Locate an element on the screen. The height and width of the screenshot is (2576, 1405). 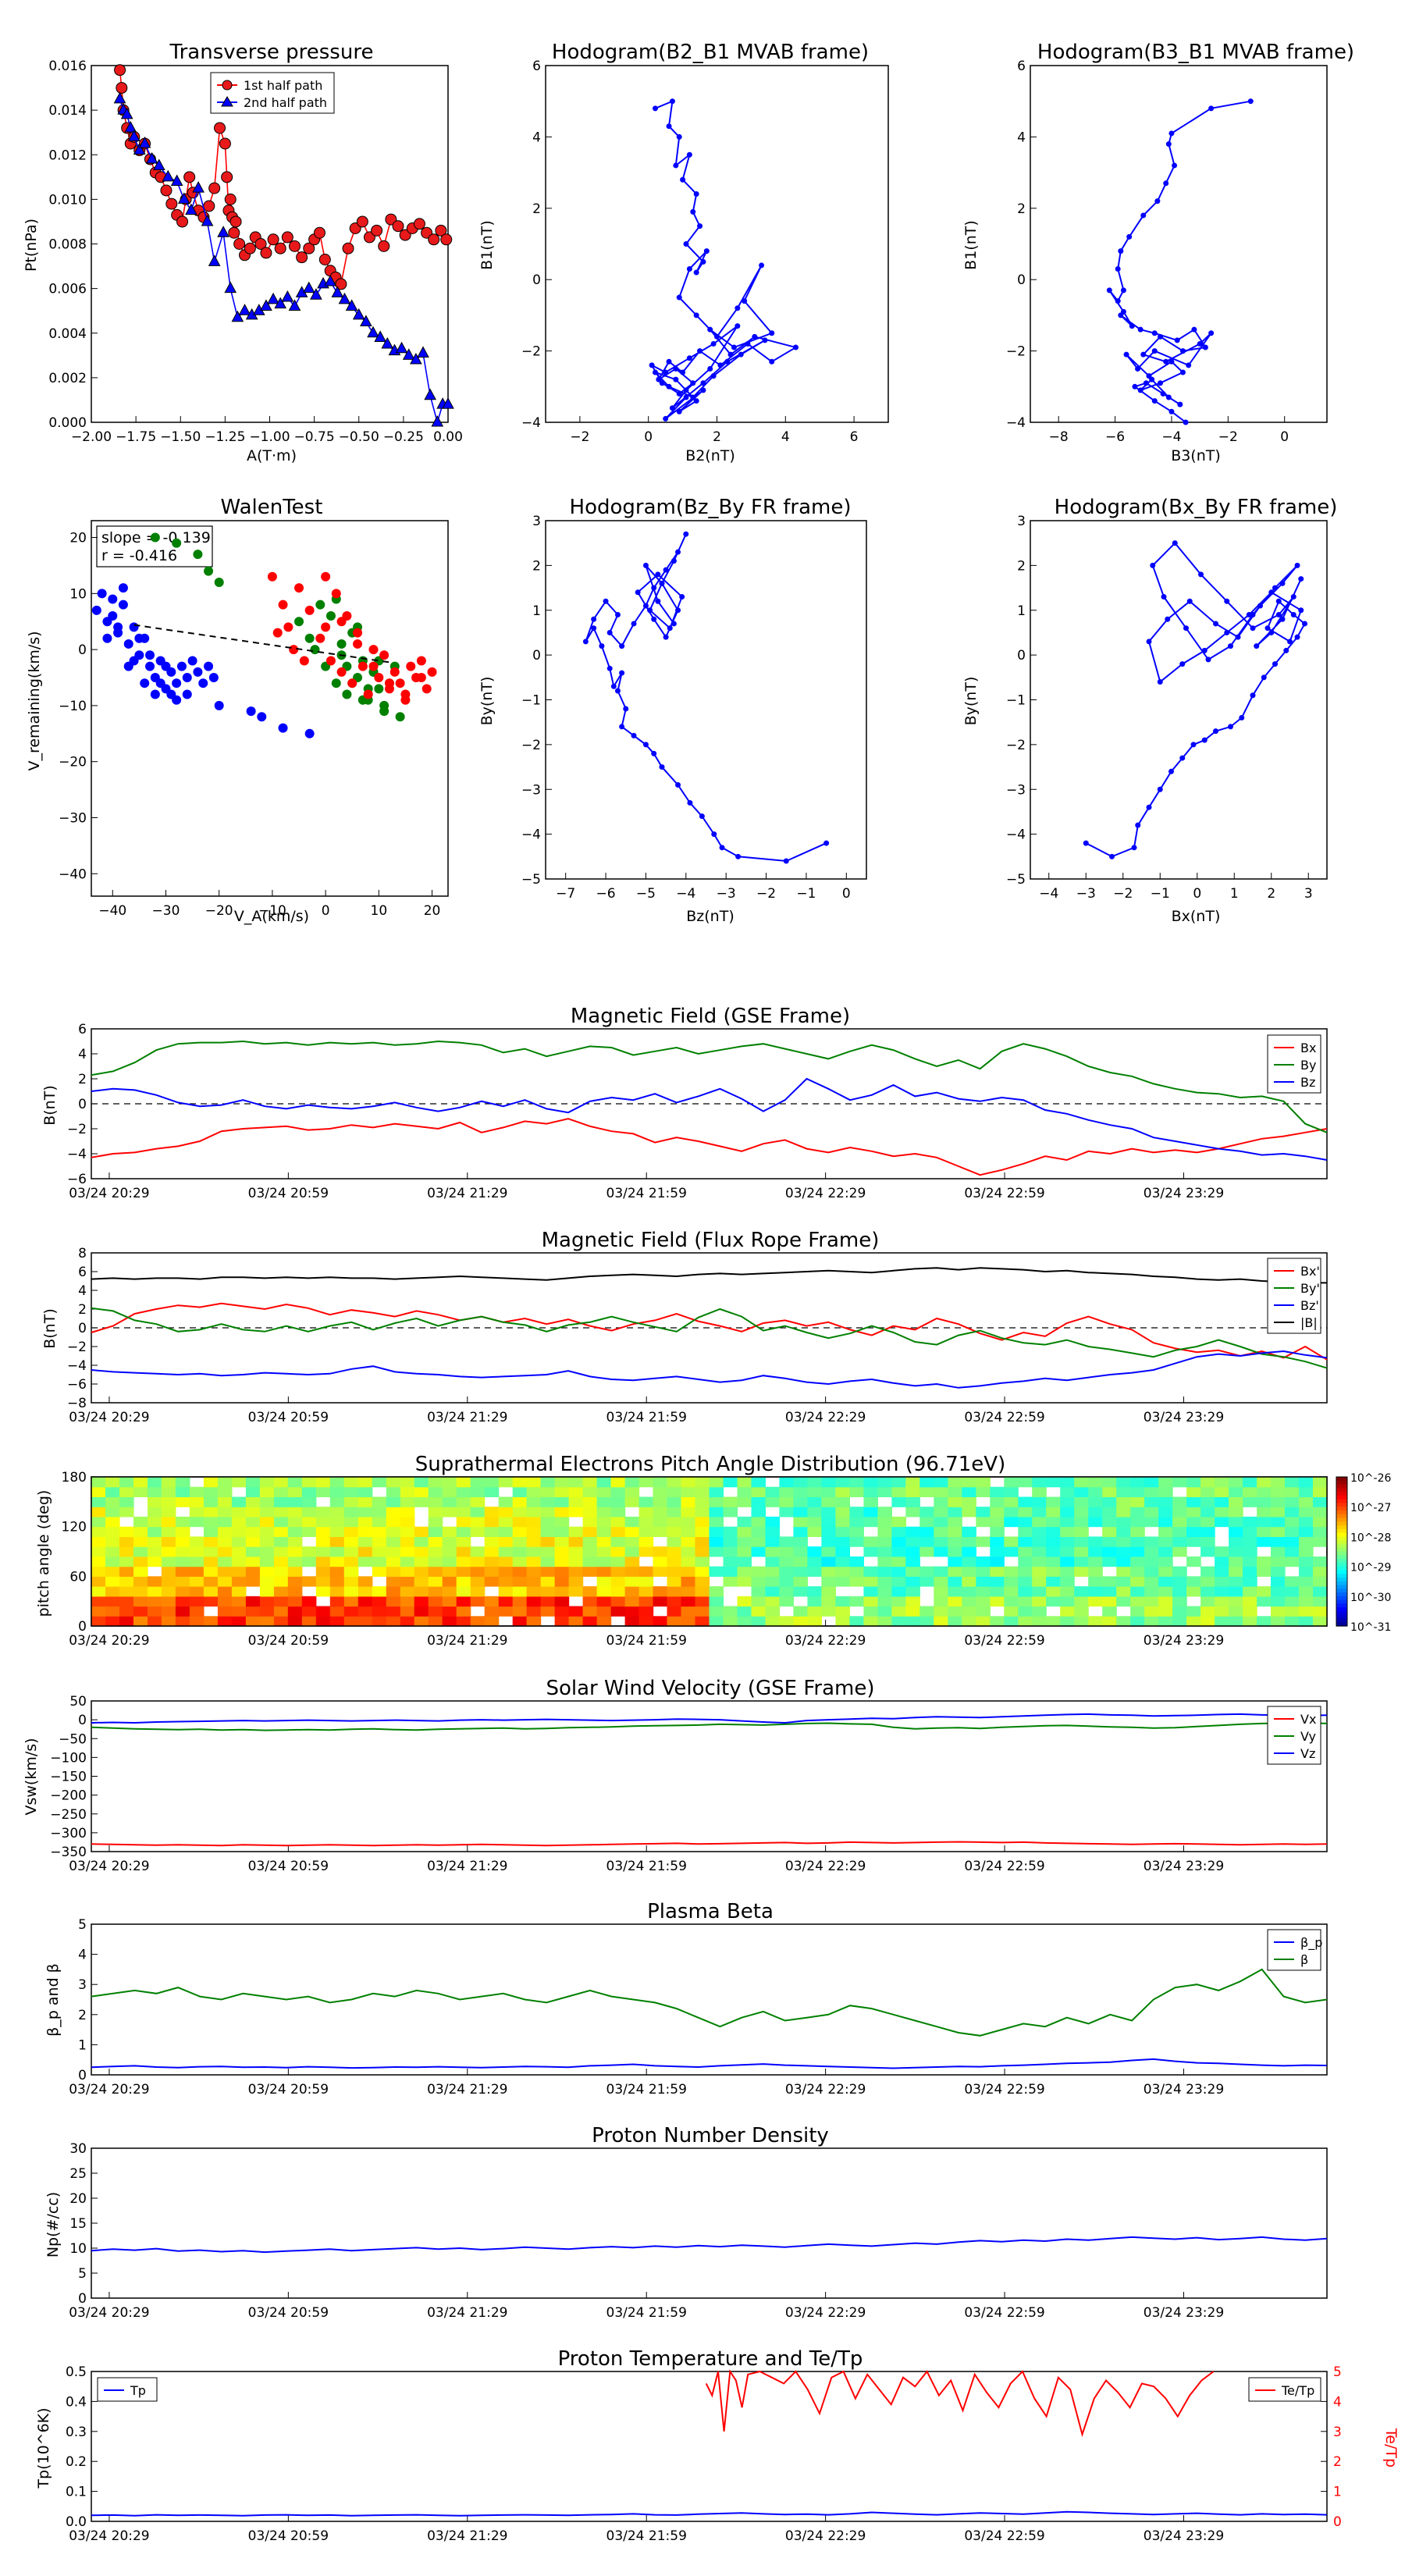
h4-plot-frame is located at coordinates (1179, 700).